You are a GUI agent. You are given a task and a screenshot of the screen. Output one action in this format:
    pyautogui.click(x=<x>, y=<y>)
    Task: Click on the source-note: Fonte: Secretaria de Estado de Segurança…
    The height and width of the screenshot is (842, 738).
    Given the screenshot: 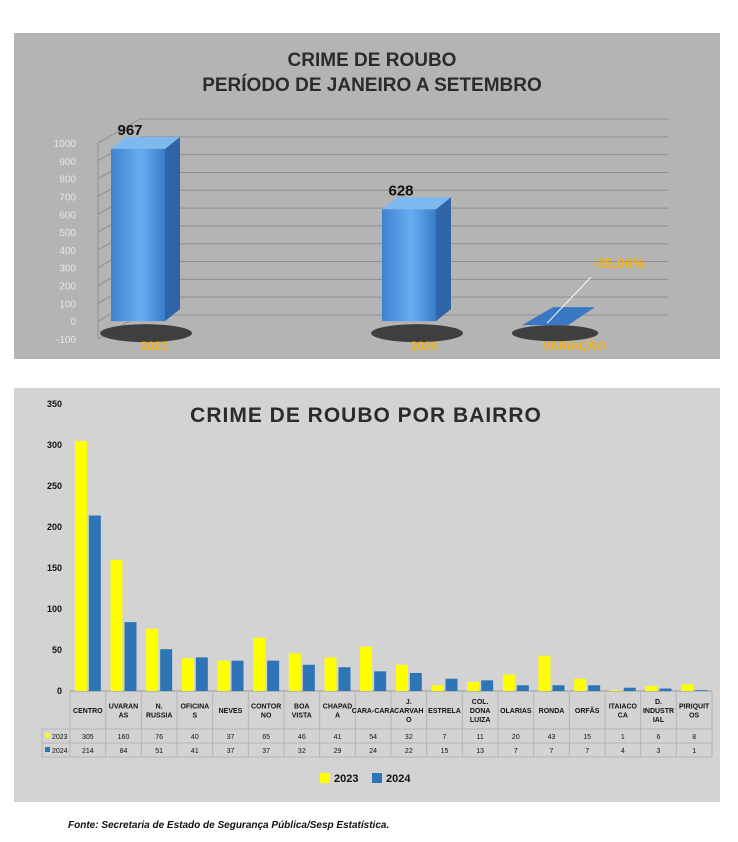 What is the action you would take?
    pyautogui.click(x=229, y=825)
    